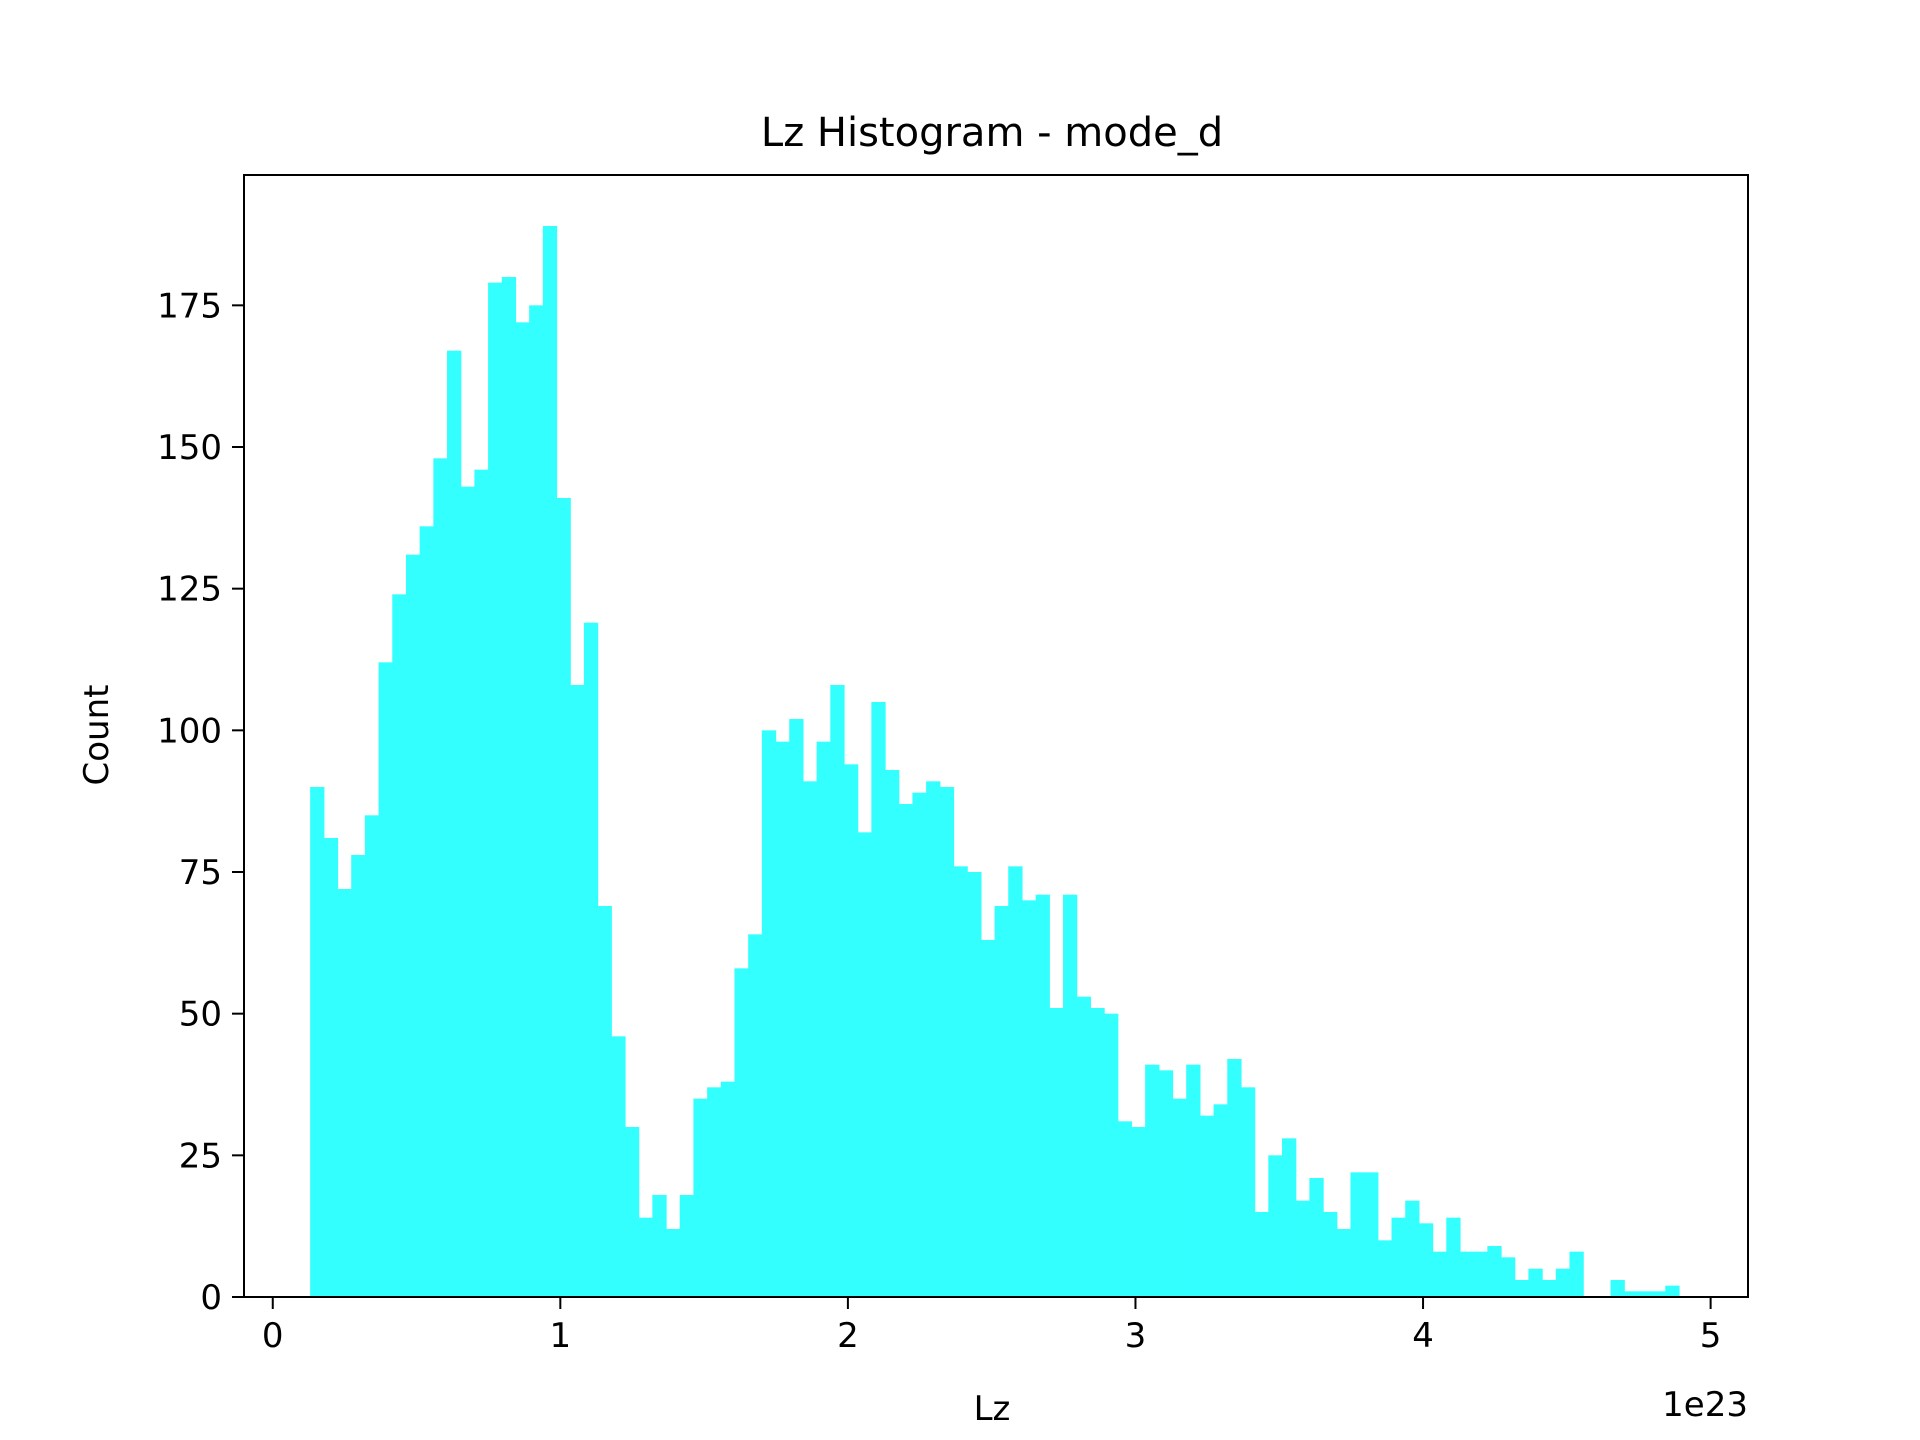  Describe the element at coordinates (1423, 1336) in the screenshot. I see `x-tick-label: 4` at that location.